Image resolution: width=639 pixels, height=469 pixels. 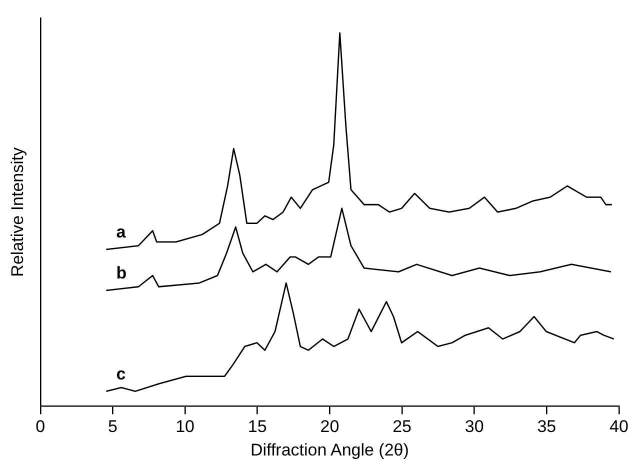 What do you see at coordinates (121, 273) in the screenshot?
I see `series-label: b` at bounding box center [121, 273].